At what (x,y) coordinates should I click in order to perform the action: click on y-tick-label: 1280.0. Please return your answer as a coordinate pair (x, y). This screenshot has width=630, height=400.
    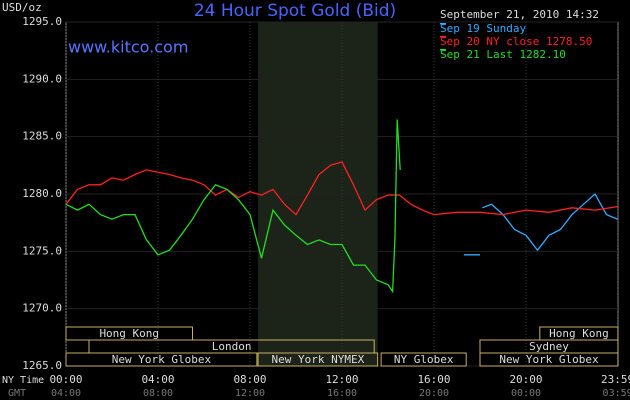
    Looking at the image, I should click on (42, 193).